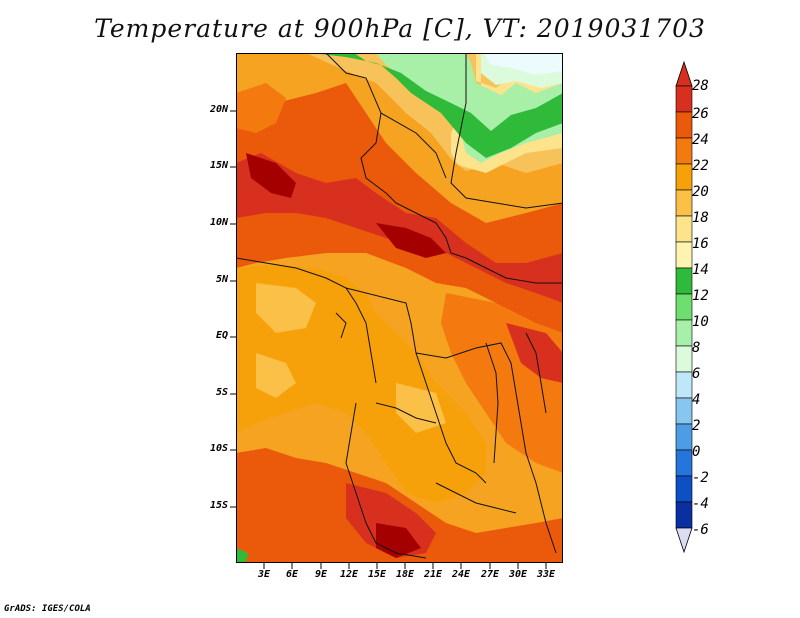  Describe the element at coordinates (405, 574) in the screenshot. I see `lon-label-18e: 18E` at that location.